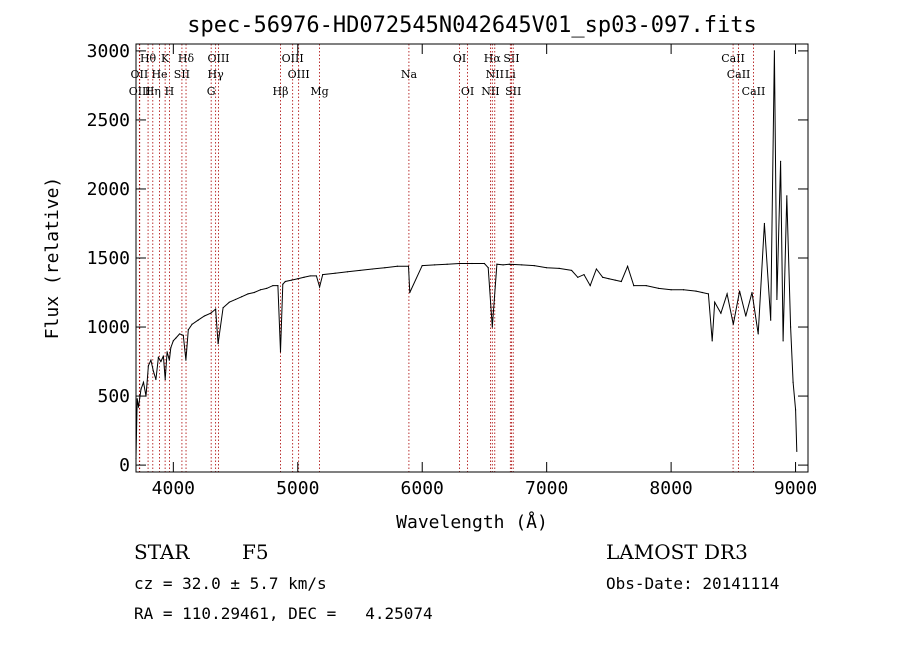 Image resolution: width=900 pixels, height=649 pixels. What do you see at coordinates (409, 74) in the screenshot?
I see `line-marker-label: Na` at bounding box center [409, 74].